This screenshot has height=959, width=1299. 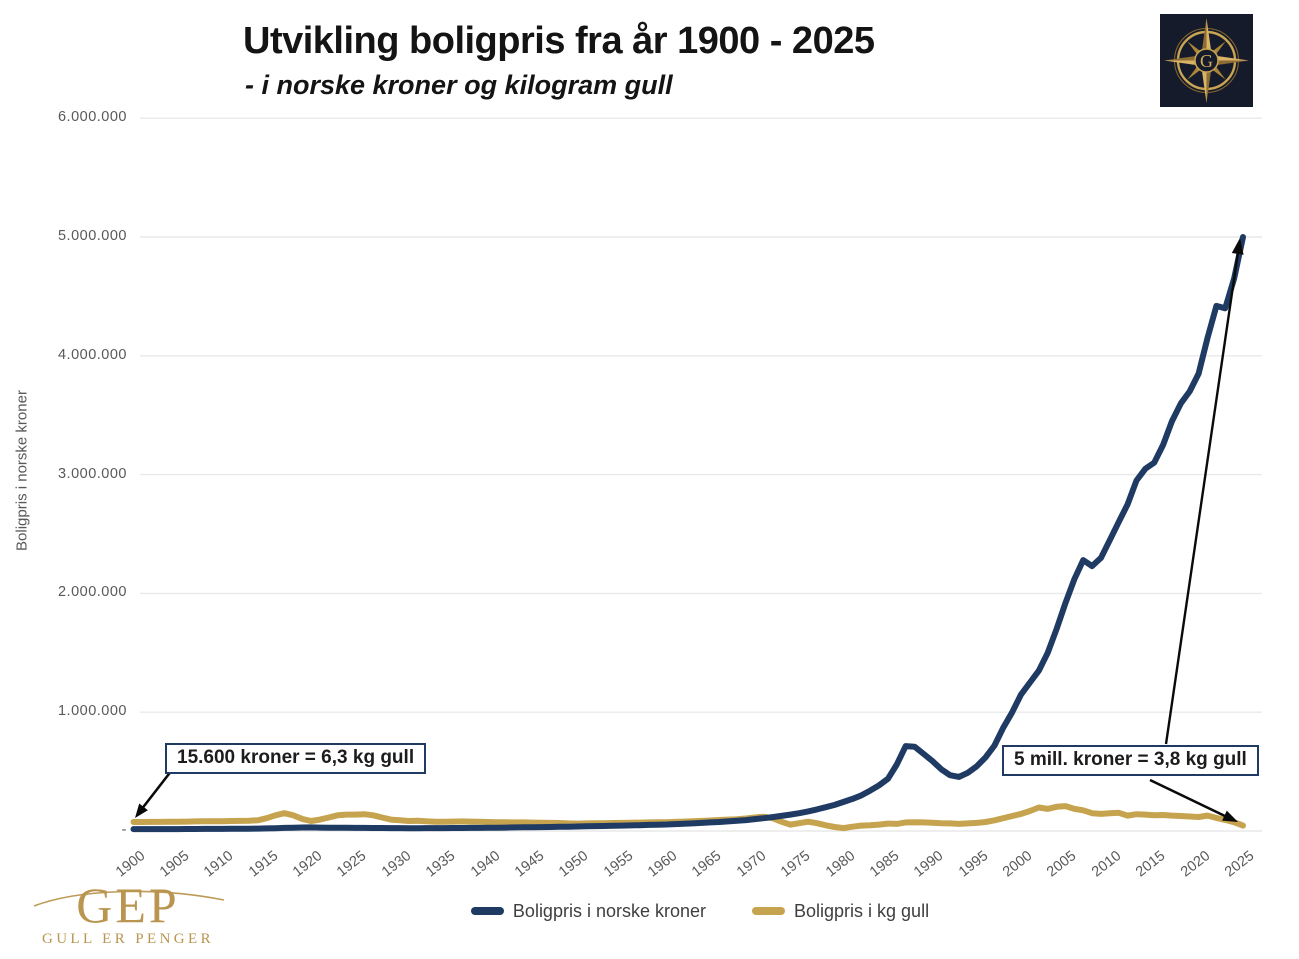 What do you see at coordinates (141, 810) in the screenshot?
I see `arrow-left-head` at bounding box center [141, 810].